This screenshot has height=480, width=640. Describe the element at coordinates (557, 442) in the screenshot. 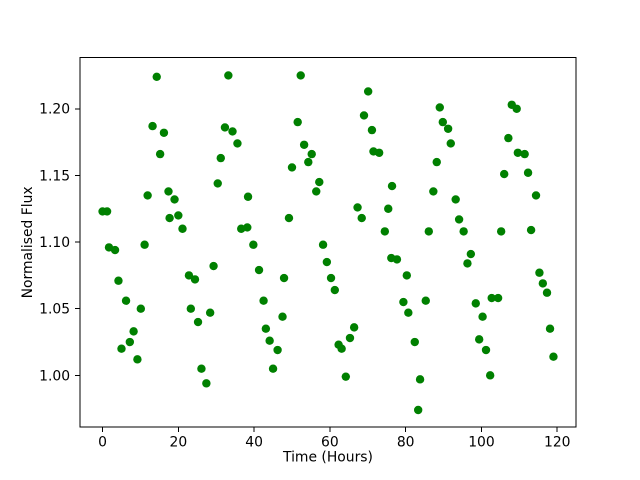

I see `x-tick-label: 120` at that location.